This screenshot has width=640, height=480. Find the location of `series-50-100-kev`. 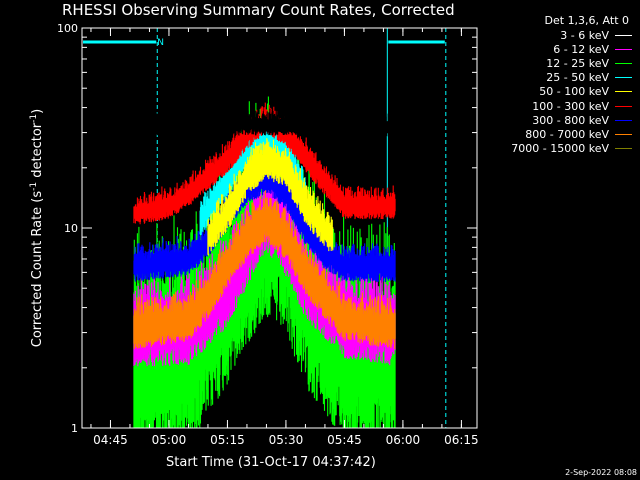

series-50-100-kev is located at coordinates (270, 197).